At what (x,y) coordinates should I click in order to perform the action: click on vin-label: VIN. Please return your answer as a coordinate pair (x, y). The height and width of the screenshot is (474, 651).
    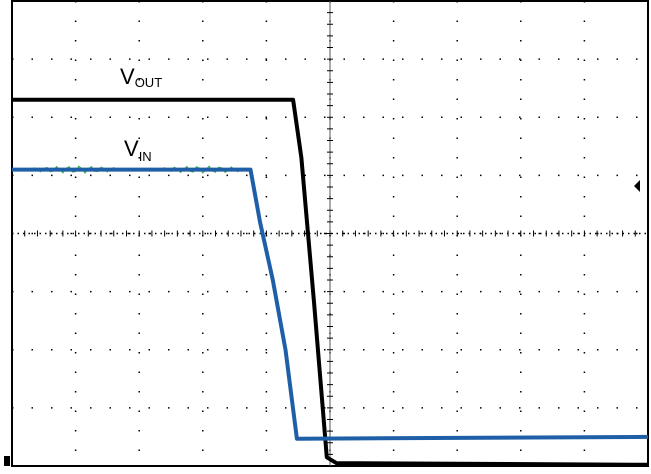
    Looking at the image, I should click on (138, 150).